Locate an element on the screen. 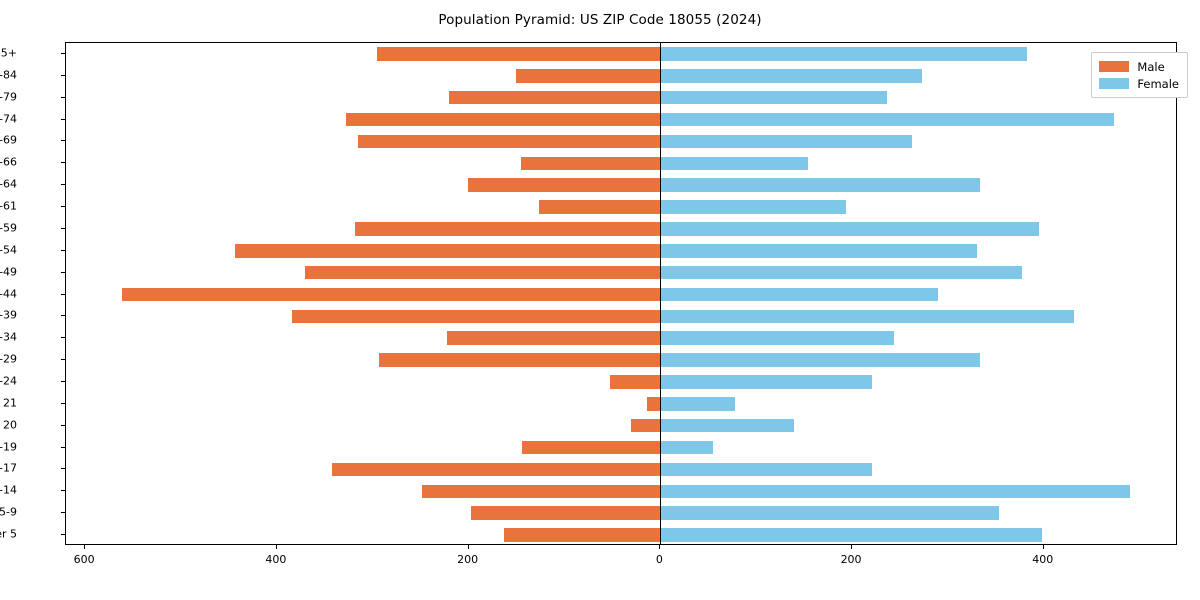 Image resolution: width=1200 pixels, height=600 pixels. y-axis-tick-label: 40-44 is located at coordinates (8, 293).